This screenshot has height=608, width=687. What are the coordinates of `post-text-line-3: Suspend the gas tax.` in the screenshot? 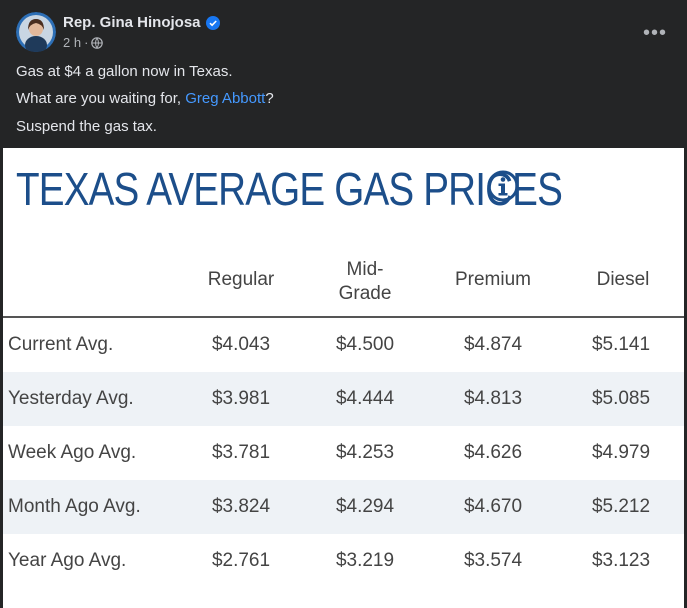 It's located at (86, 126).